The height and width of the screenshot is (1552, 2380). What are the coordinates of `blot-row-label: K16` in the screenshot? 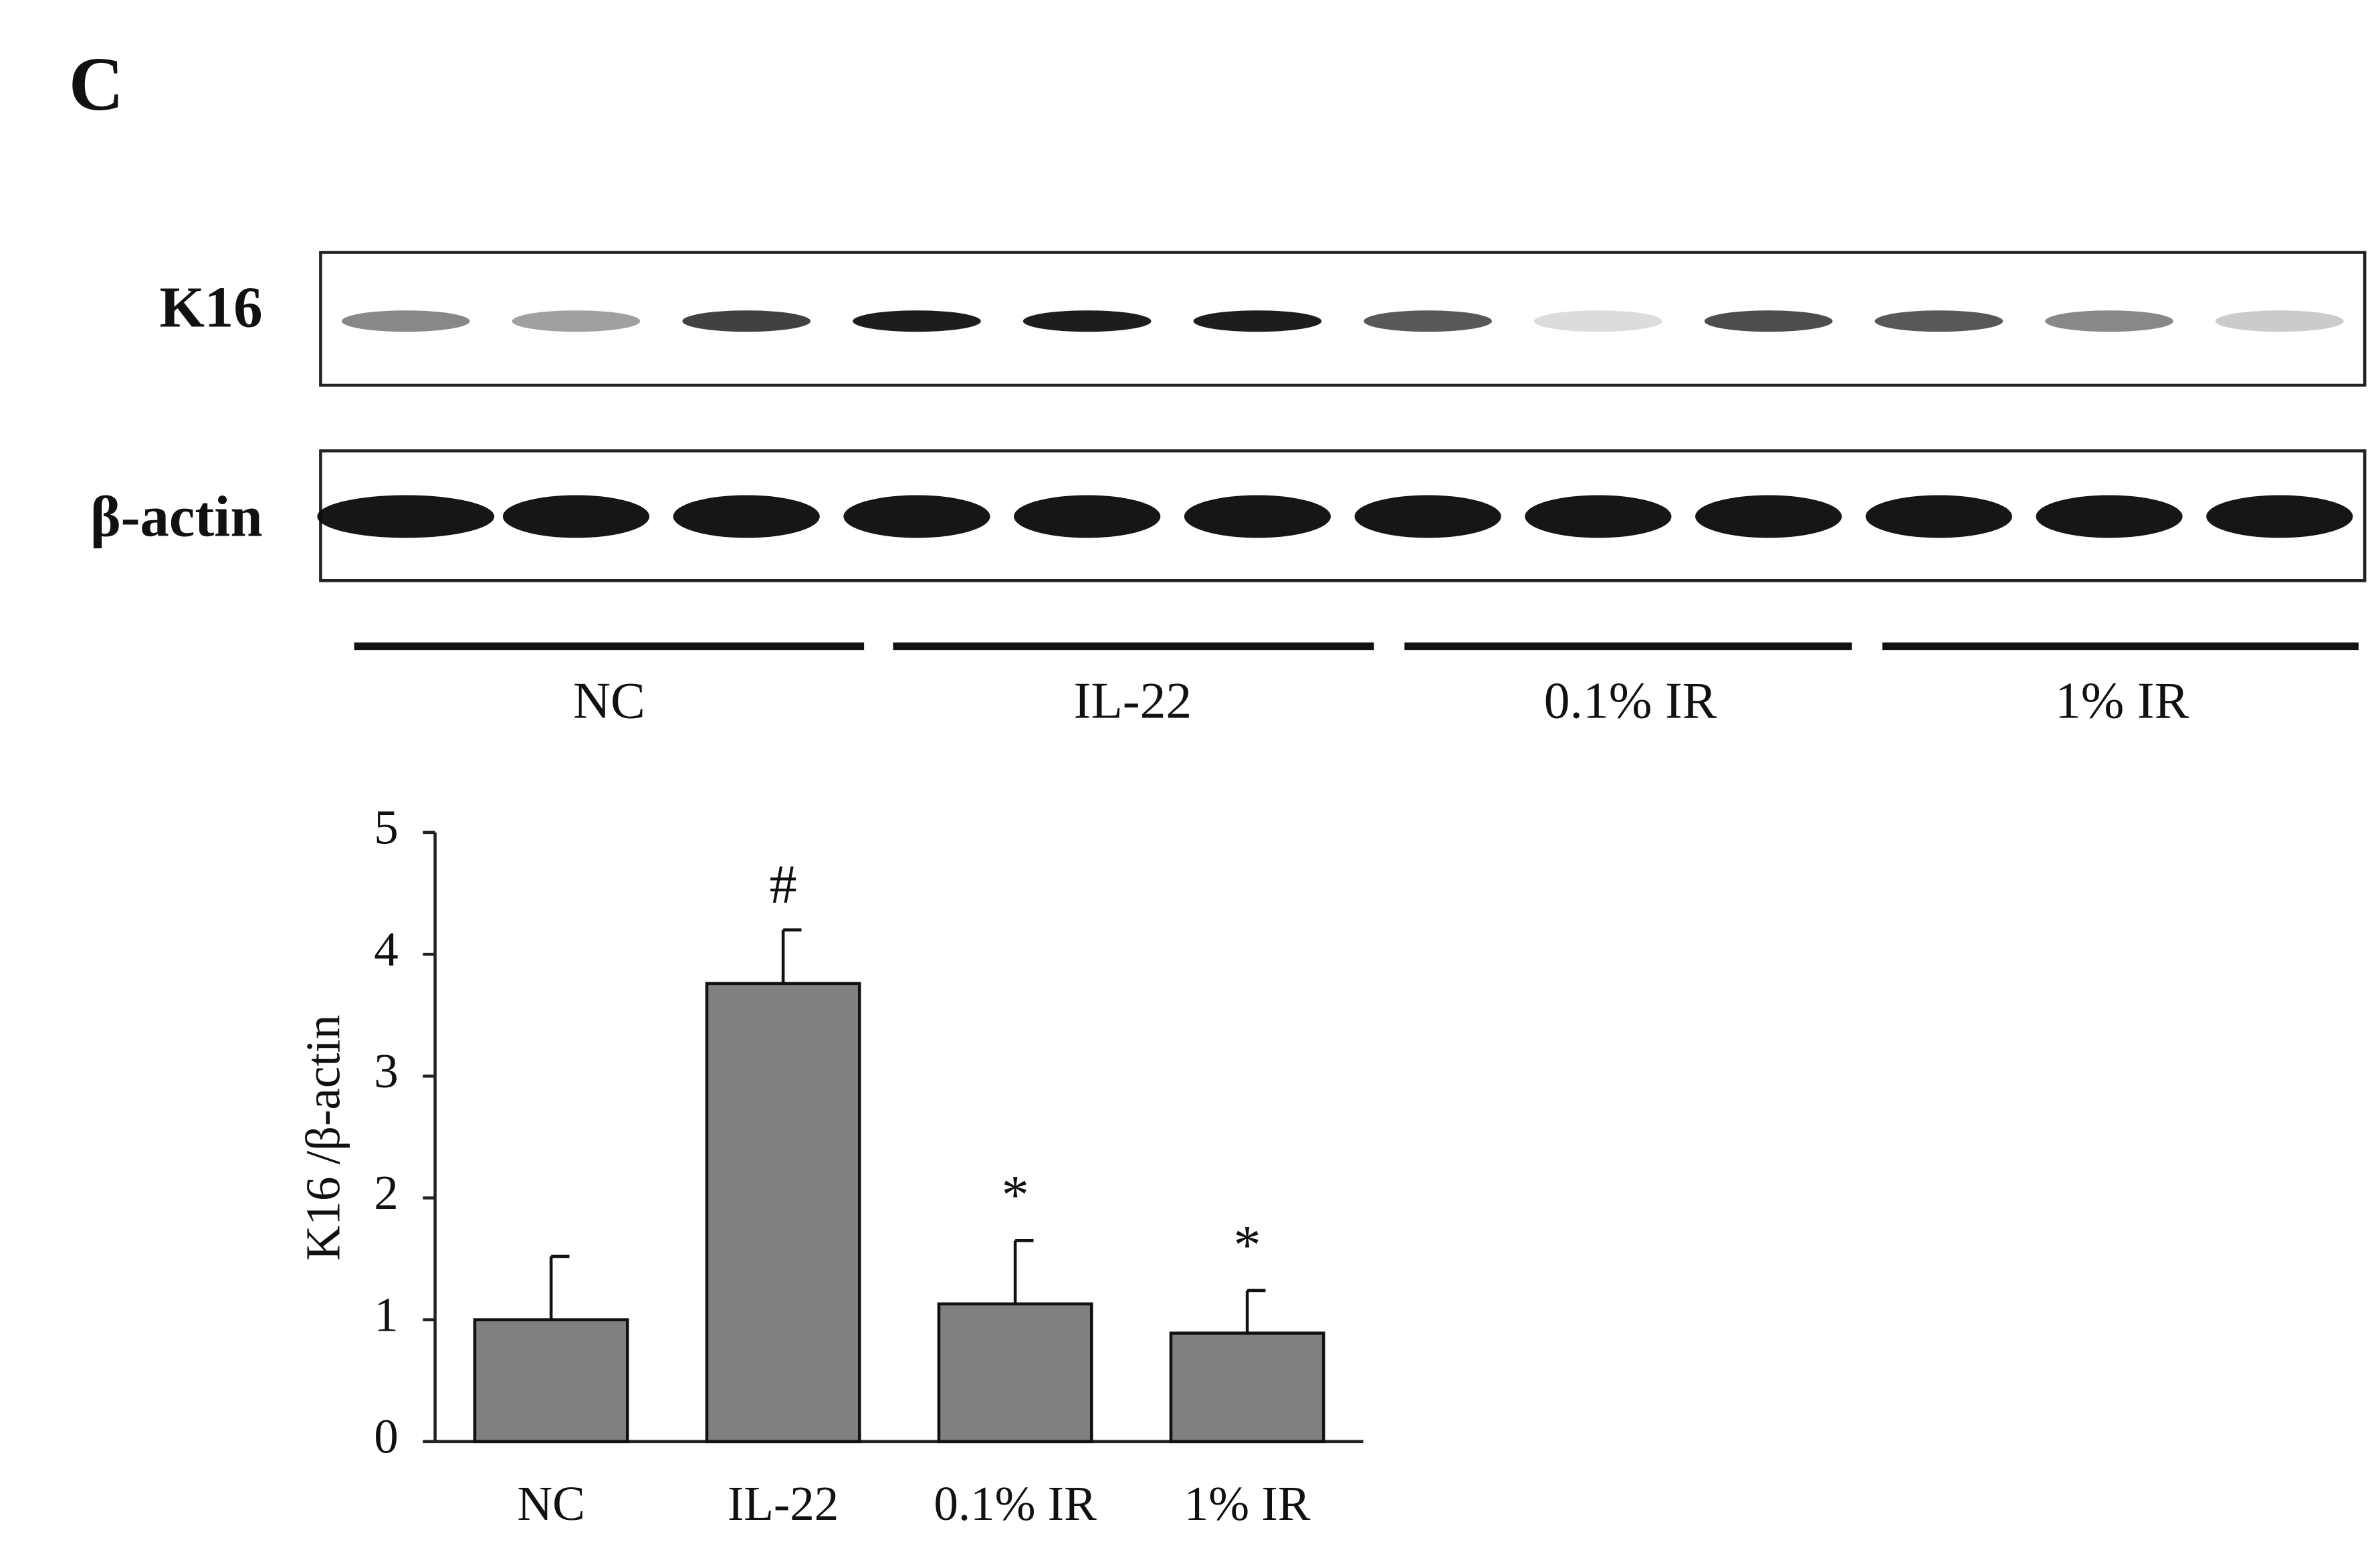 It's located at (210, 307).